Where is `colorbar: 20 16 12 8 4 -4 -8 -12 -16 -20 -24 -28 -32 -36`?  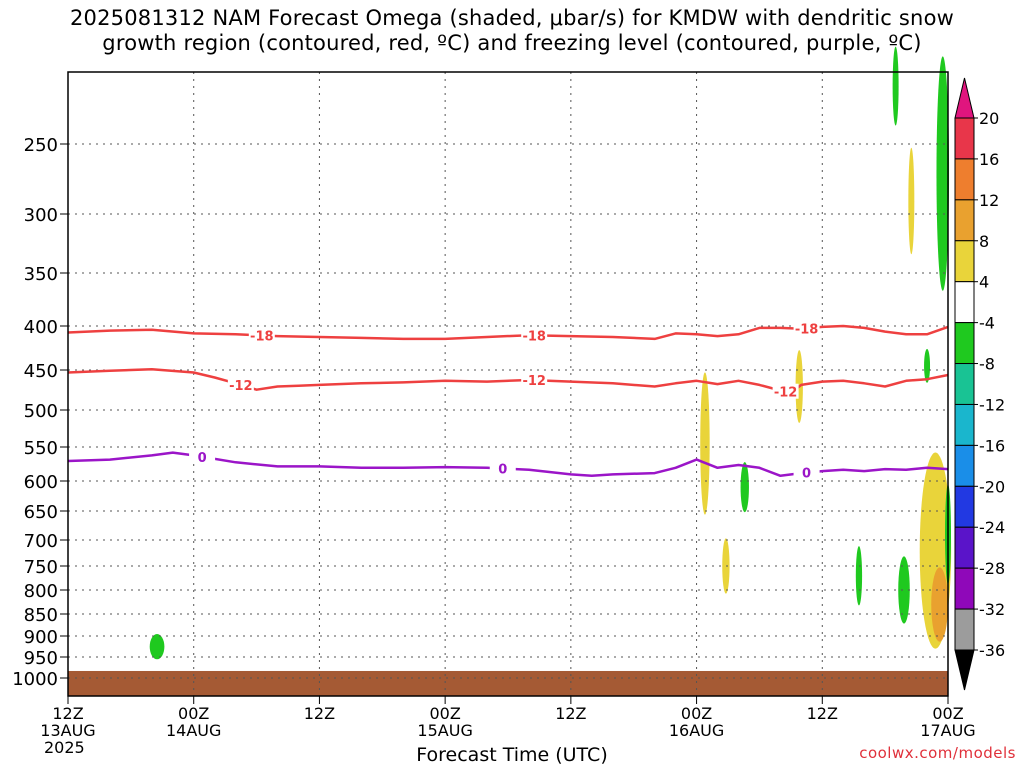
colorbar: 20 16 12 8 4 -4 -8 -12 -16 -20 -24 -28 -32 -36 is located at coordinates (979, 384).